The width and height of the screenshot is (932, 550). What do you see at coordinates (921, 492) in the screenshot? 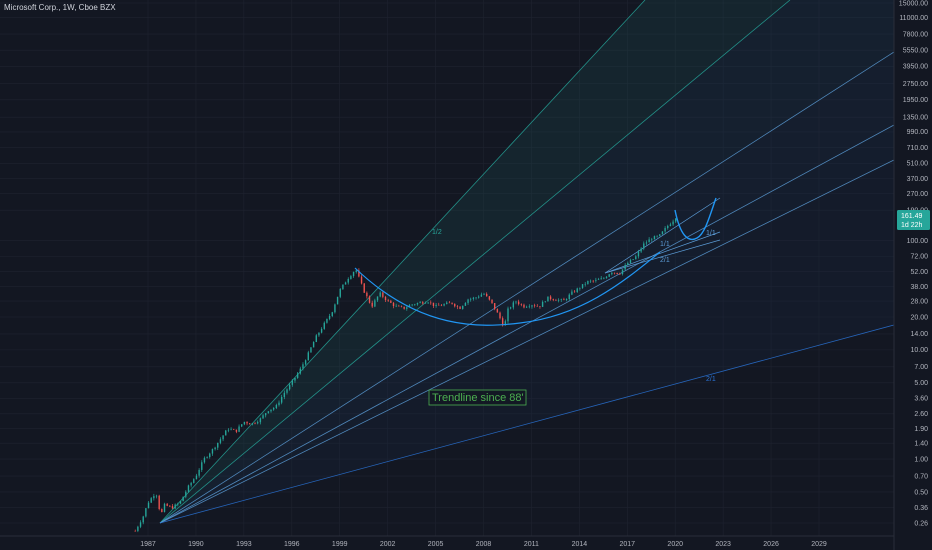
I see `price-tick-label: 0.50` at bounding box center [921, 492].